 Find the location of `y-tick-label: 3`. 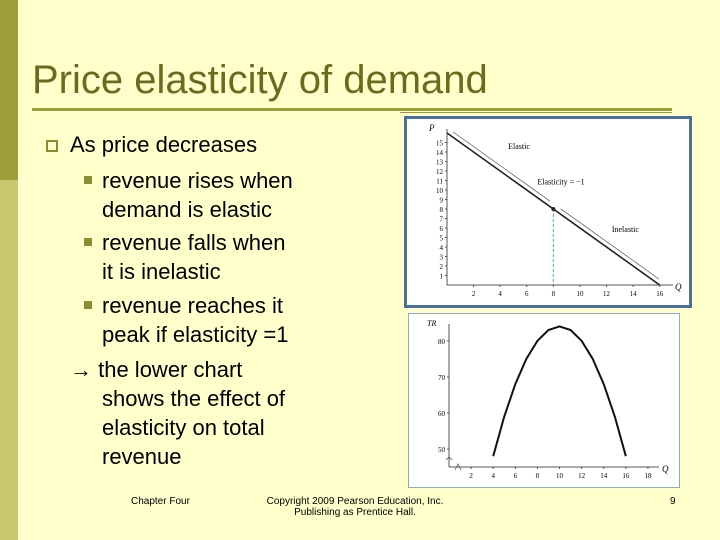

y-tick-label: 3 is located at coordinates (442, 258).